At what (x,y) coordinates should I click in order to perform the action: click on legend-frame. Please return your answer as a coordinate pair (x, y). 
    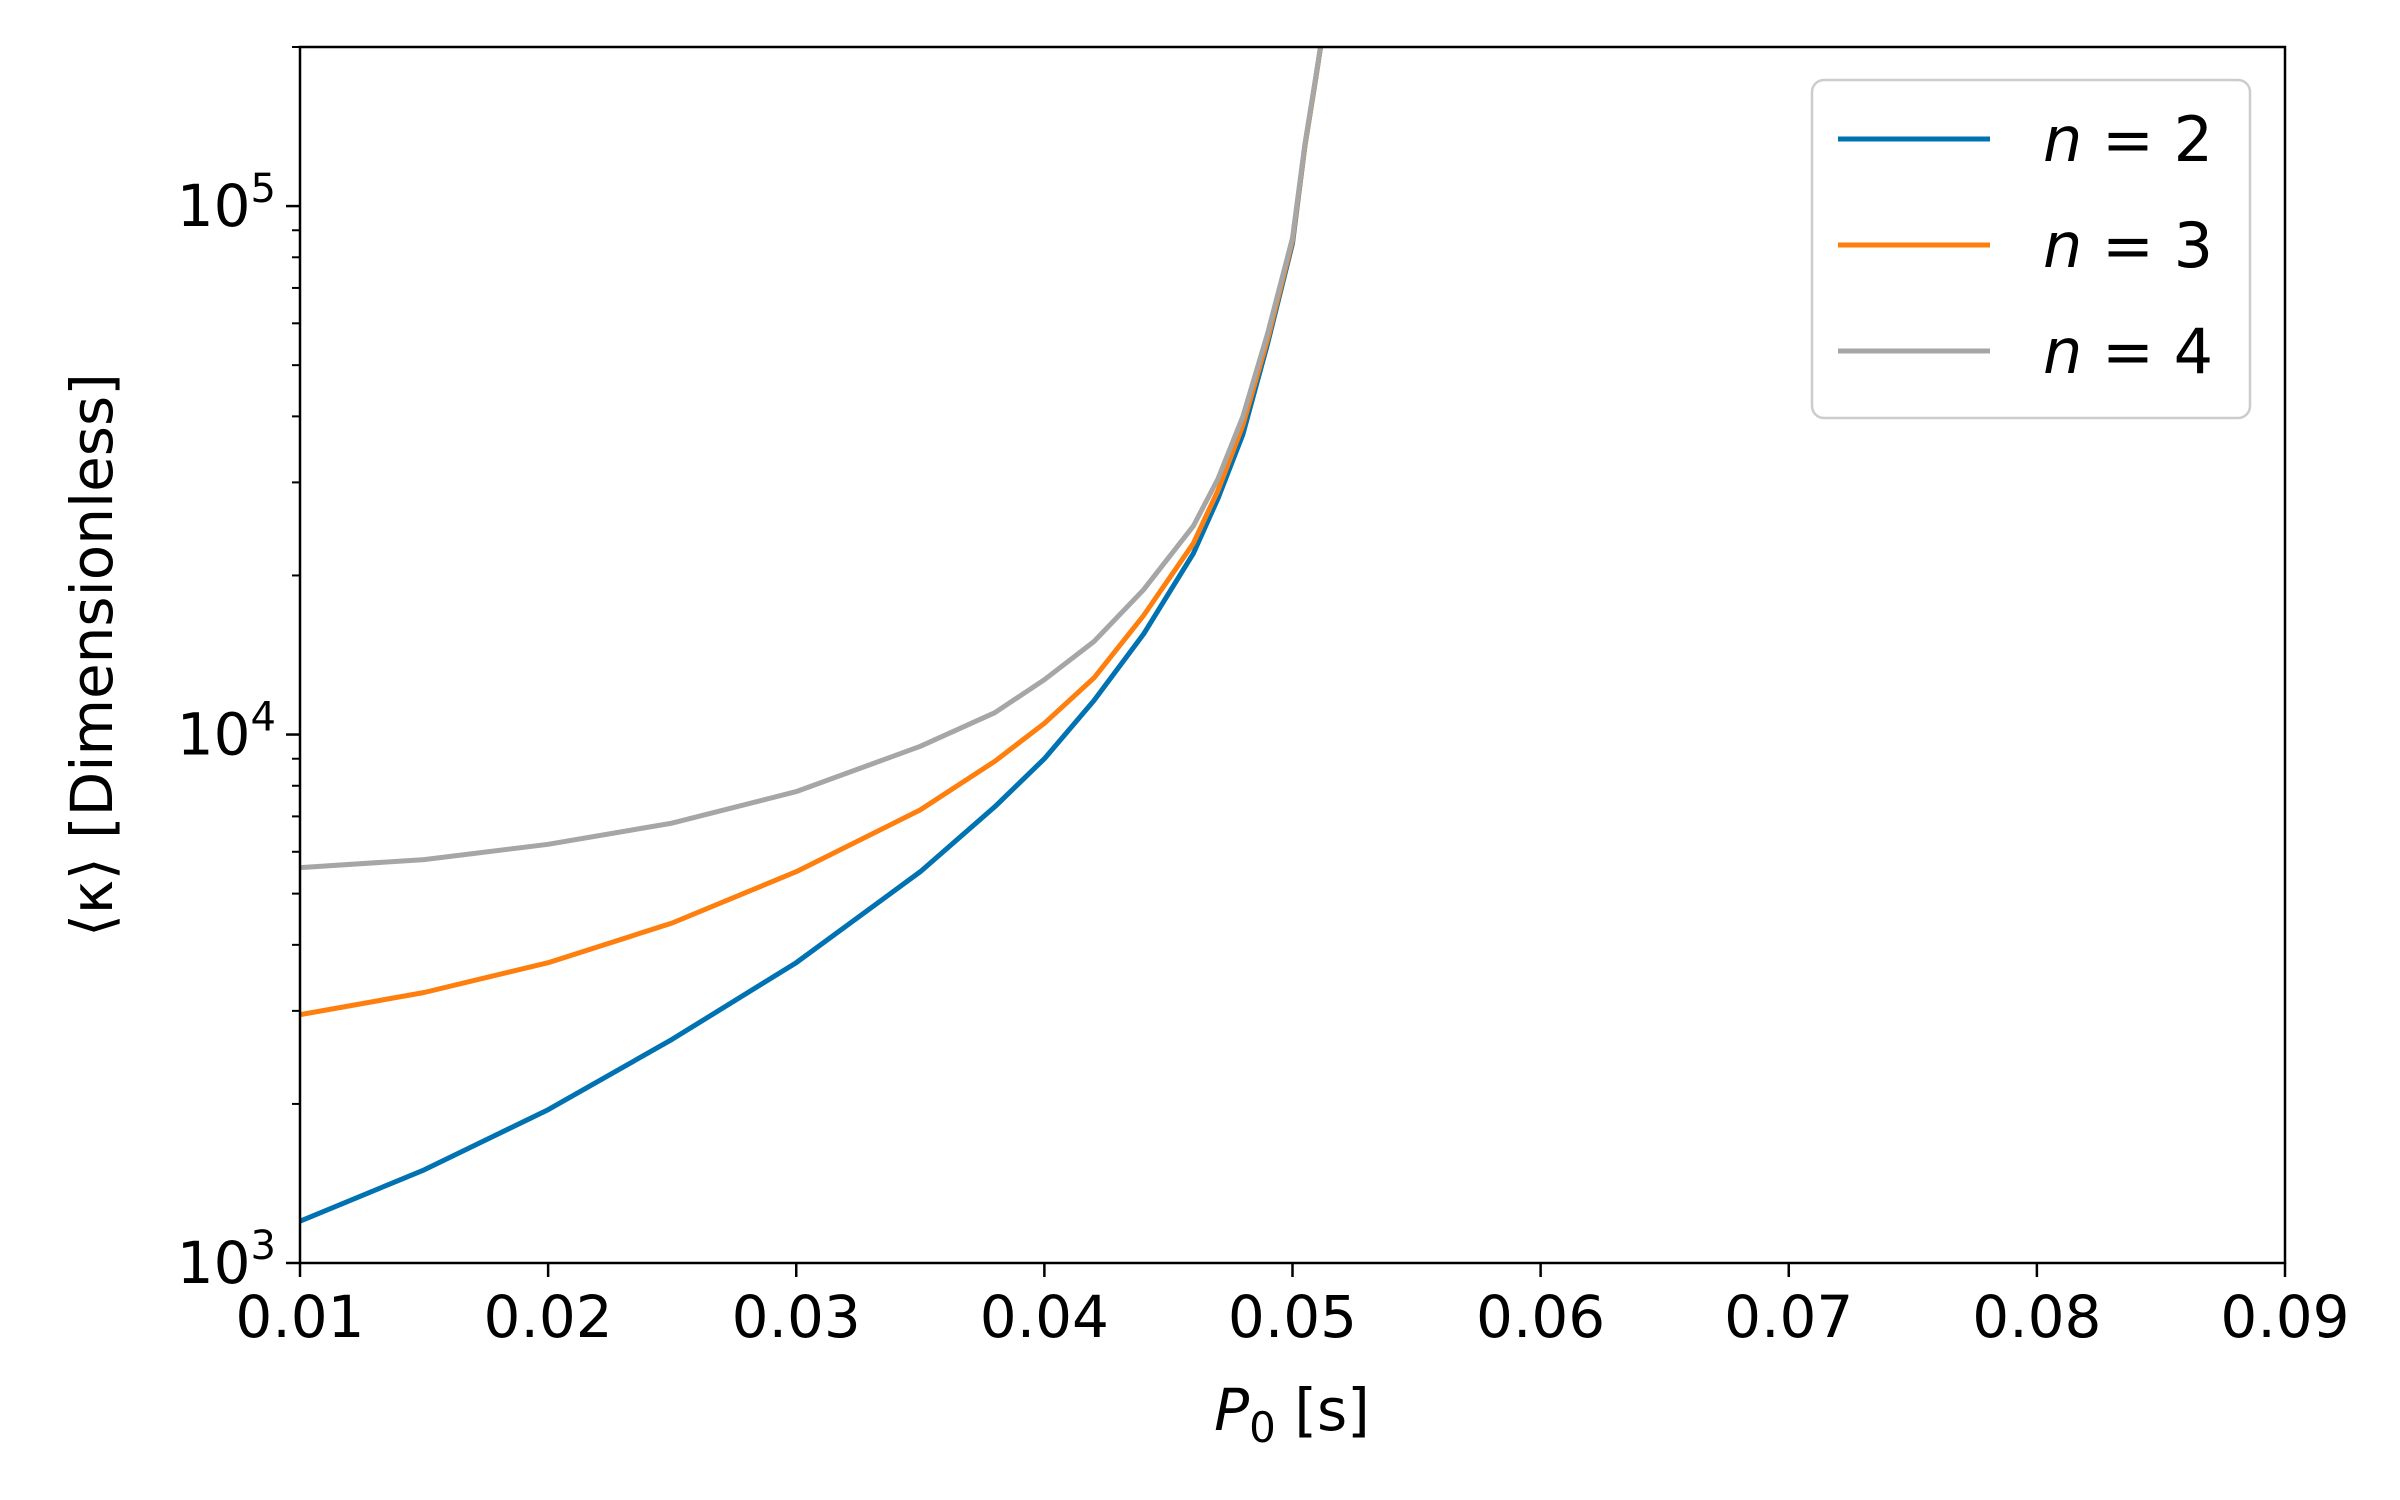
    Looking at the image, I should click on (2031, 249).